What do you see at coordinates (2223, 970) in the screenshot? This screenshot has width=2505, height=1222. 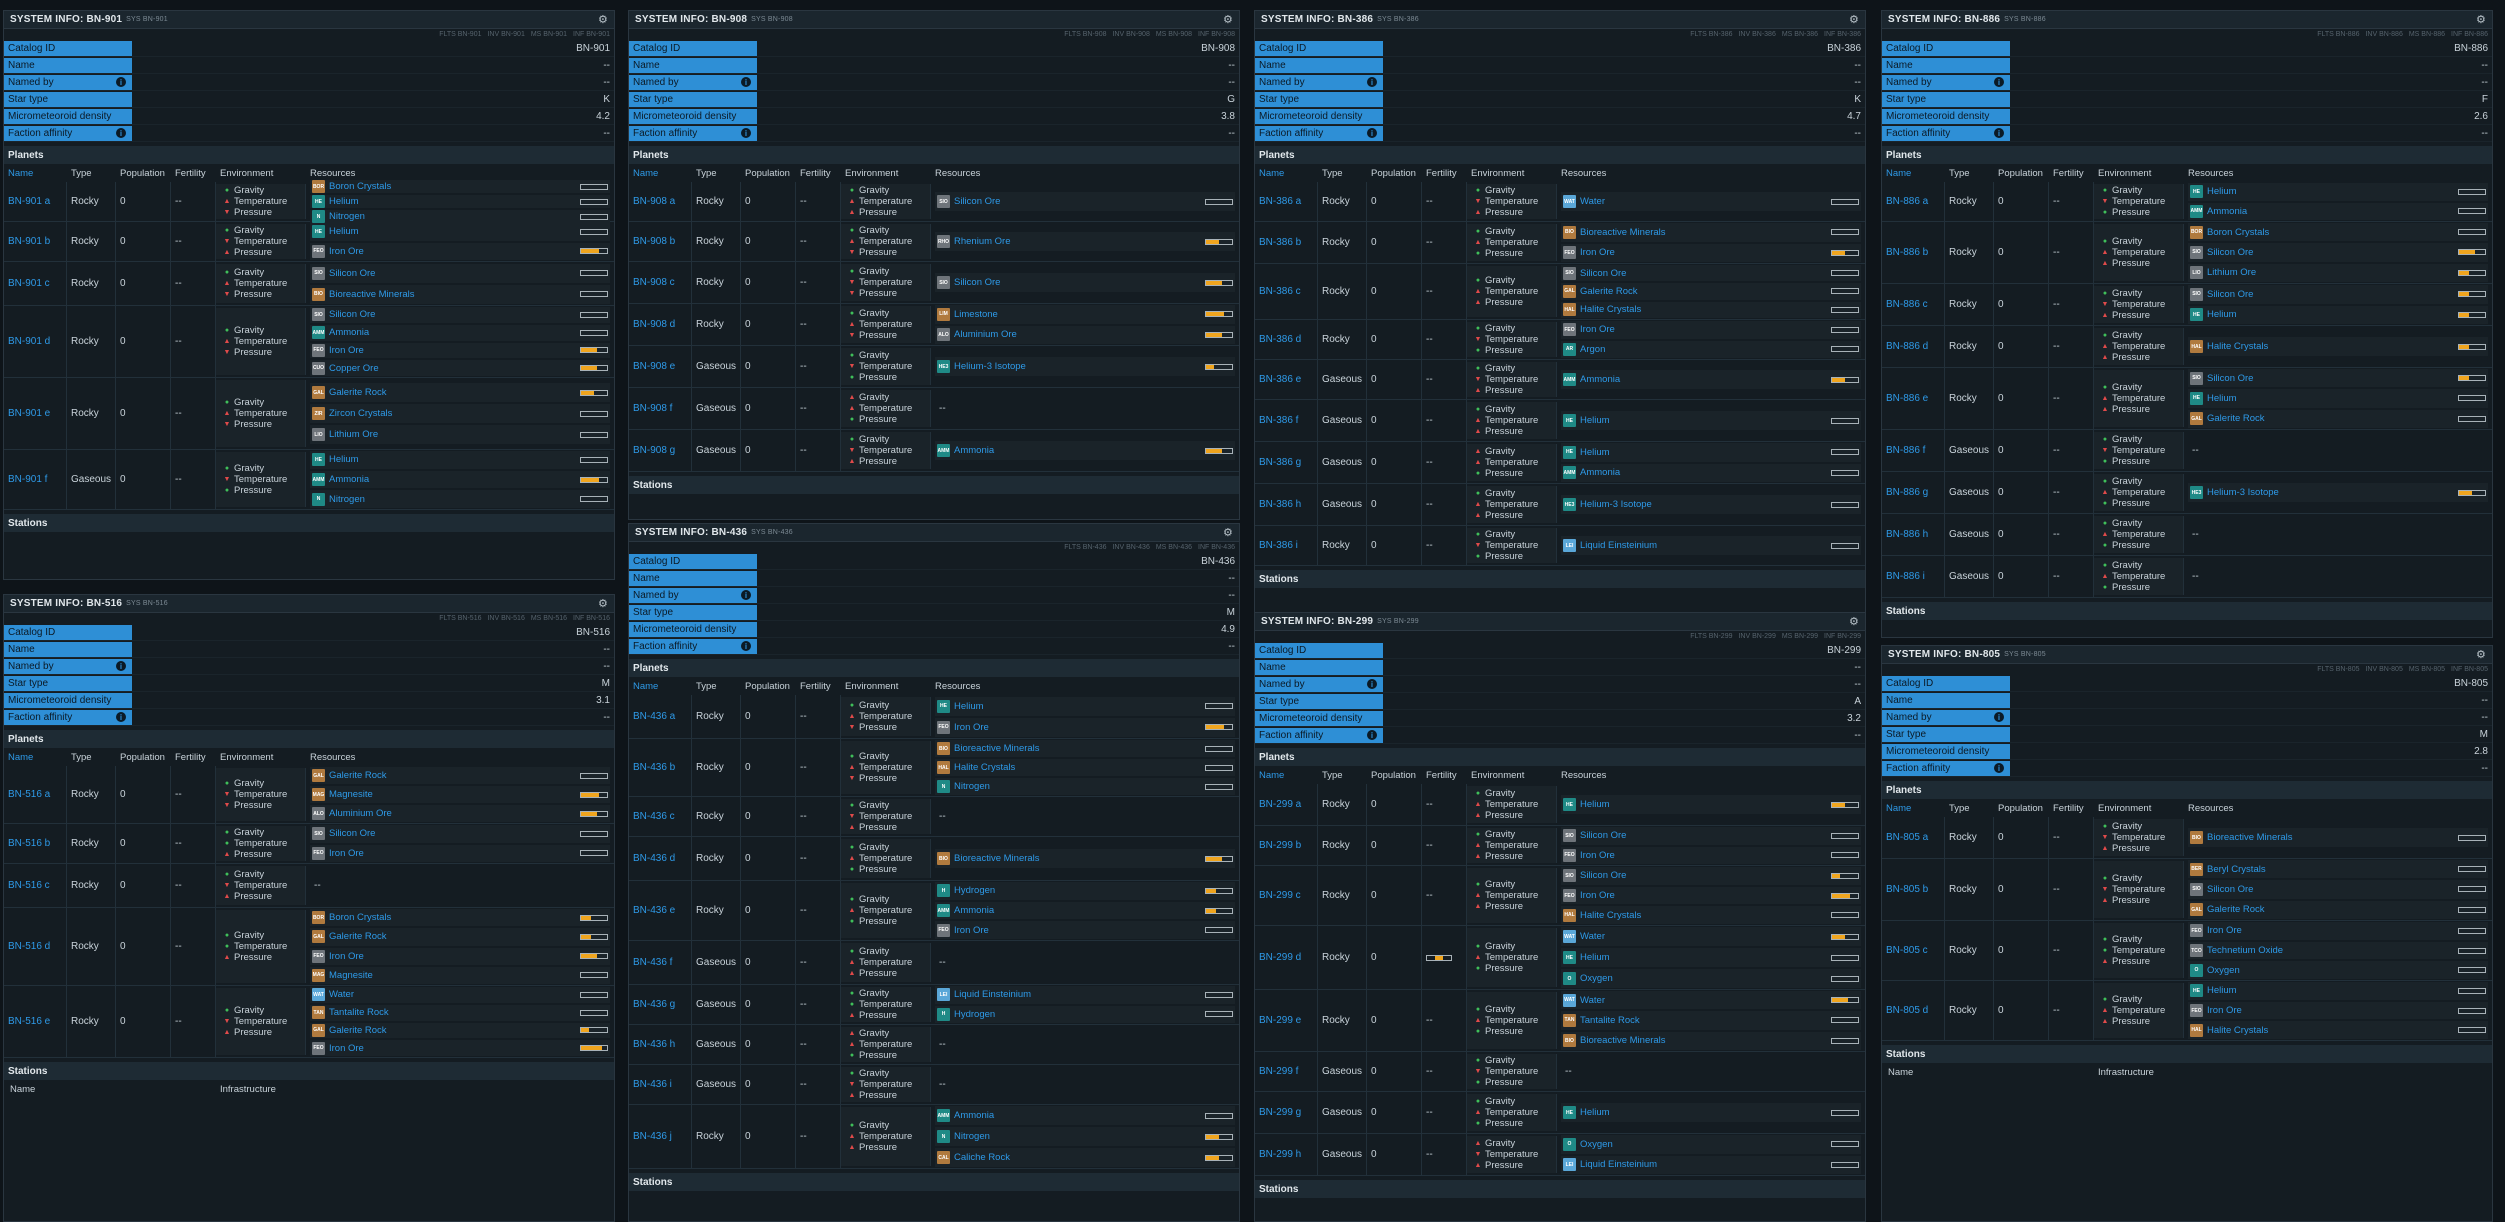 I see `resource-name-link: Oxygen` at bounding box center [2223, 970].